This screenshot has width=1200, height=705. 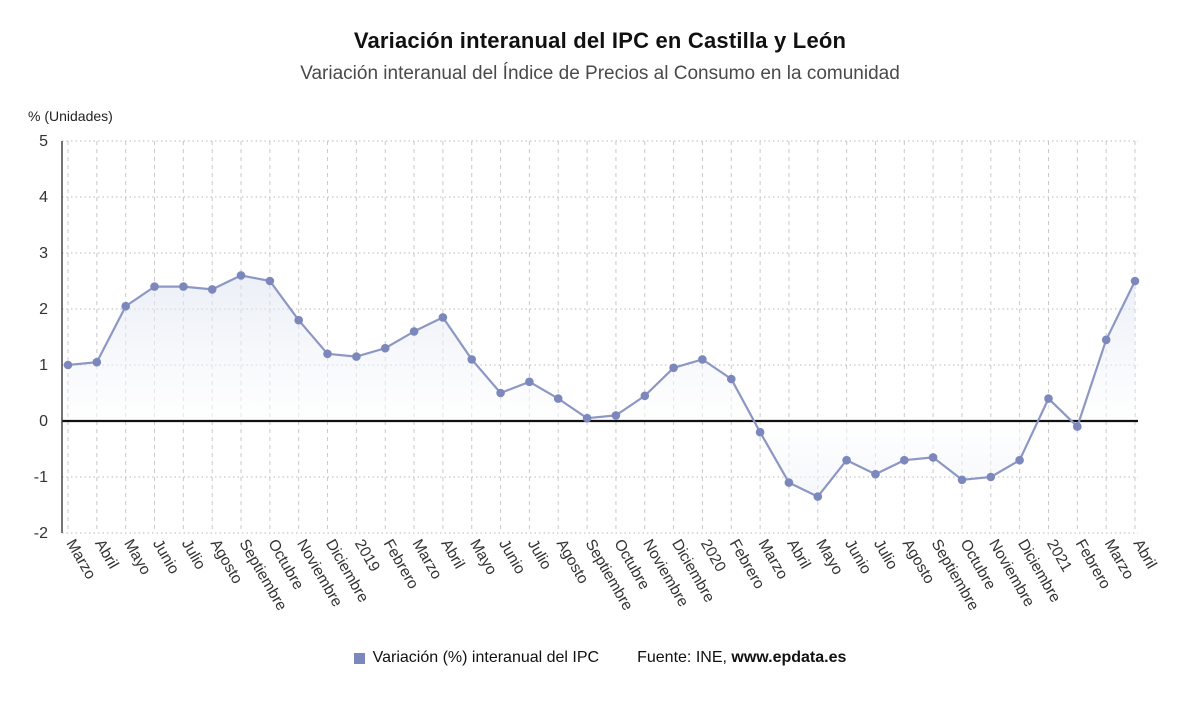 What do you see at coordinates (789, 657) in the screenshot?
I see `source-site-link: www.epdata.es` at bounding box center [789, 657].